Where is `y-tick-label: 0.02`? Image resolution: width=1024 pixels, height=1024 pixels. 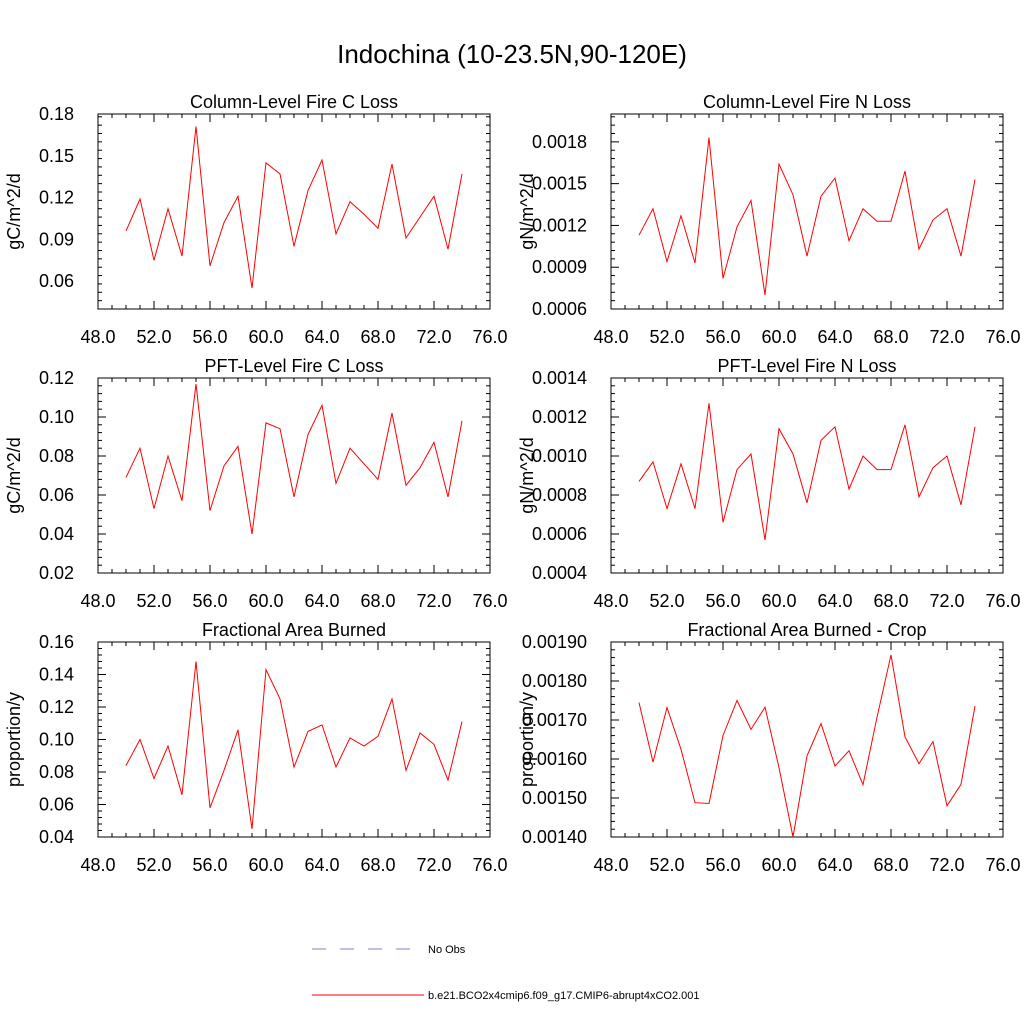
y-tick-label: 0.02 is located at coordinates (56, 573).